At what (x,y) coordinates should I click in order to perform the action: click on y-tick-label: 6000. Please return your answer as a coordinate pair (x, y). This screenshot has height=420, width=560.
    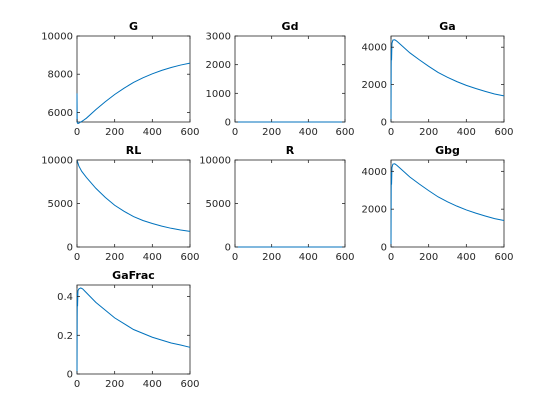
    Looking at the image, I should click on (60, 113).